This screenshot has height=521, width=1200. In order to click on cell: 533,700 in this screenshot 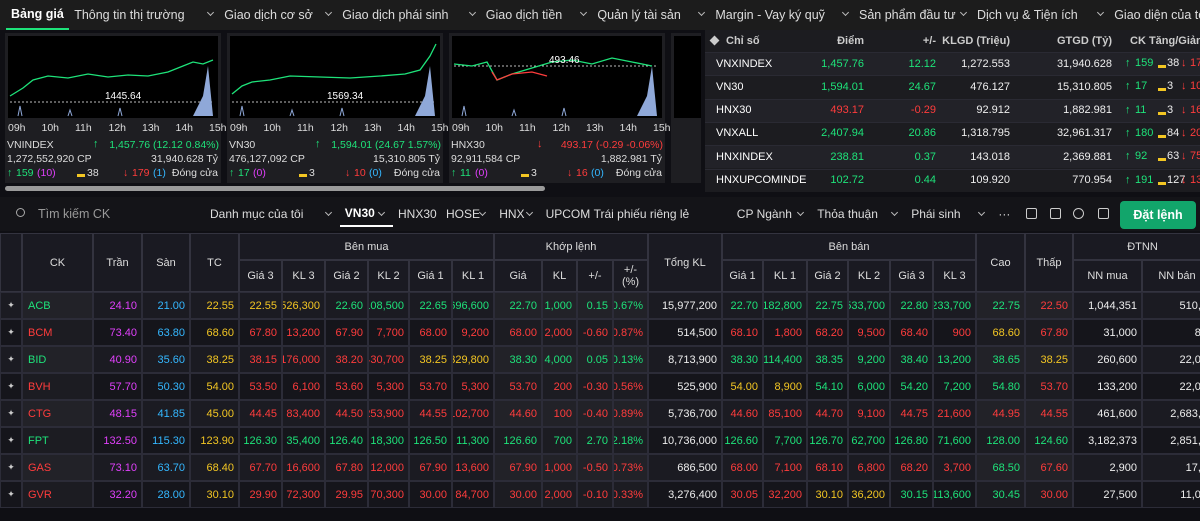, I will do `click(869, 305)`.